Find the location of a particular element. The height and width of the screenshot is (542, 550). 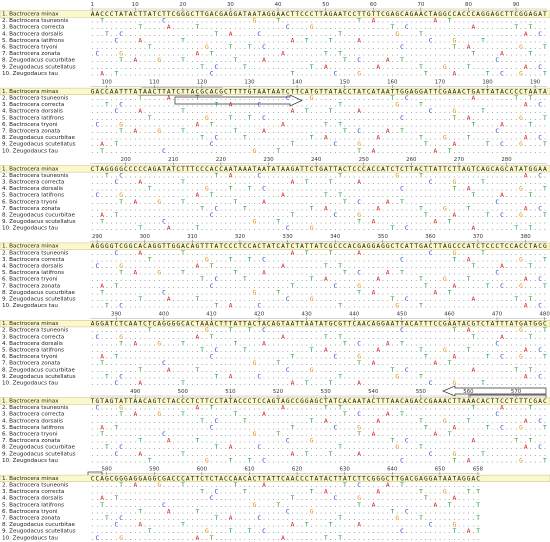

sequence-segment: GATGGC is located at coordinates (533, 324).